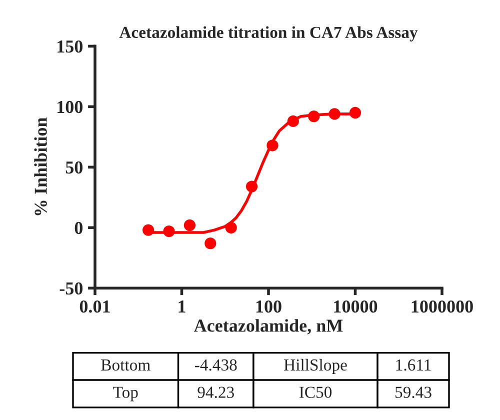 The height and width of the screenshot is (420, 500). I want to click on y-tick-label: 100, so click(70, 107).